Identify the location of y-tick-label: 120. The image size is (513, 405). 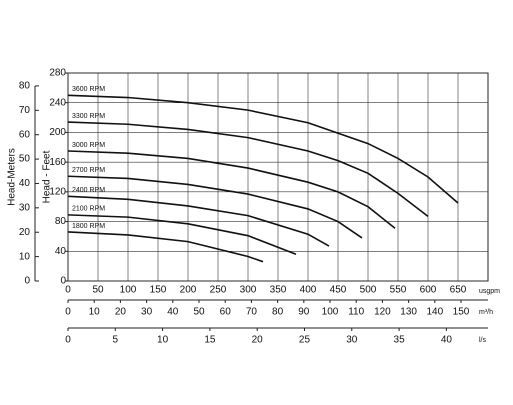
(57, 191).